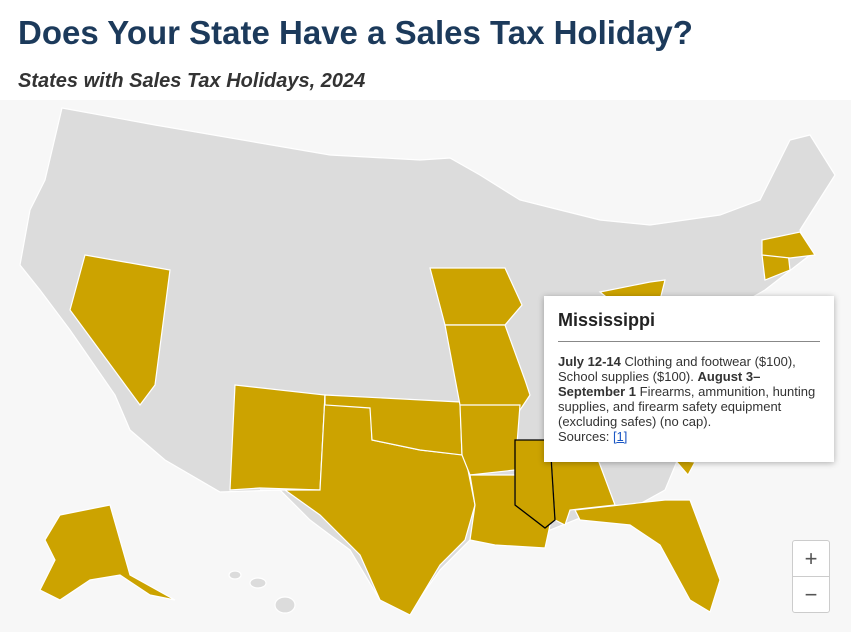 This screenshot has height=632, width=851. I want to click on tooltip-state: Mississippi, so click(689, 326).